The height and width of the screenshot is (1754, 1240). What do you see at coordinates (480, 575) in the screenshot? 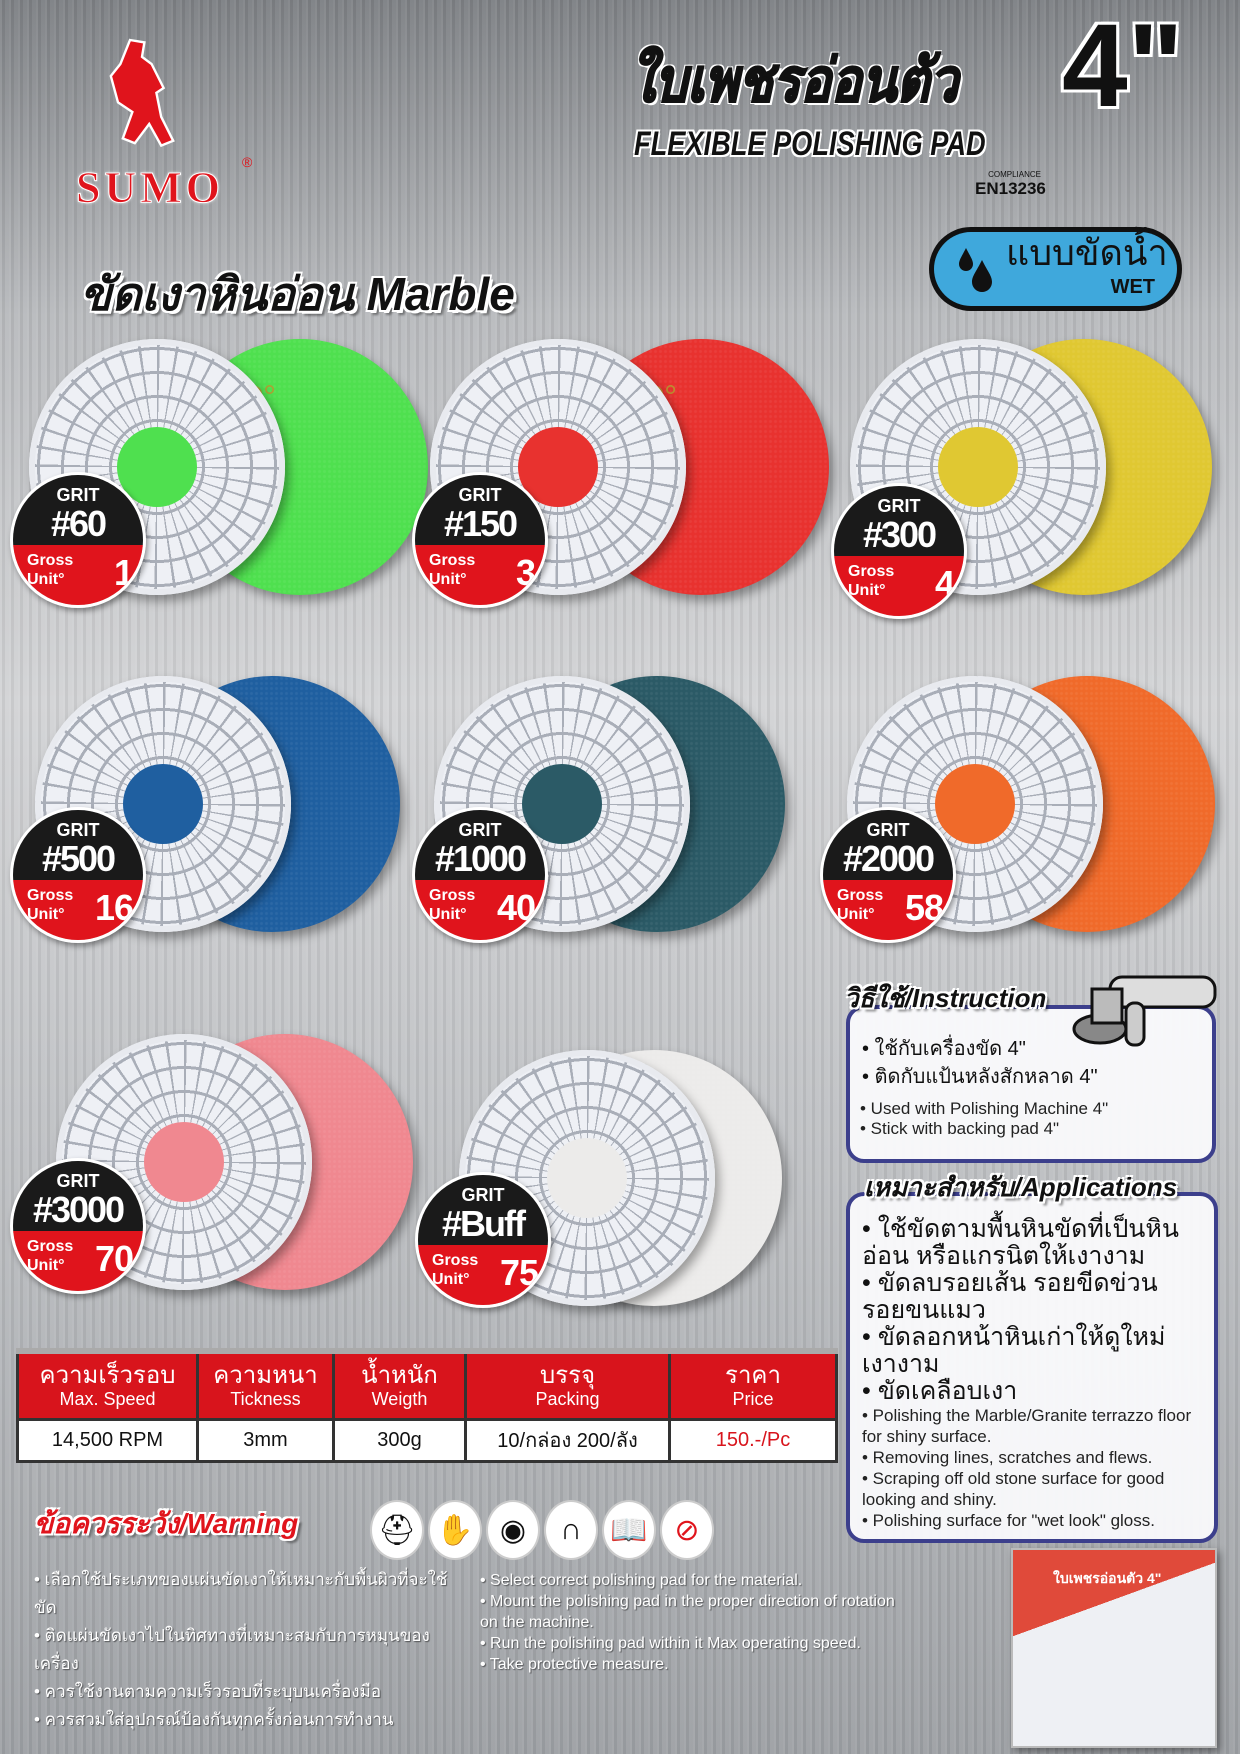
I see `gross-section: Gross Unit° 3` at bounding box center [480, 575].